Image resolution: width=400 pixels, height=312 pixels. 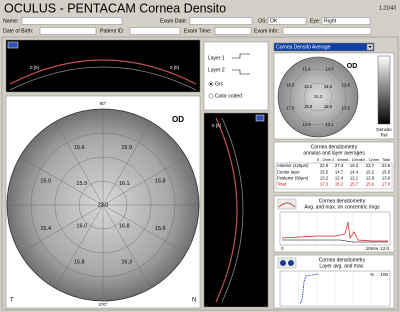 I want to click on radio-label: Grs, so click(x=219, y=84).